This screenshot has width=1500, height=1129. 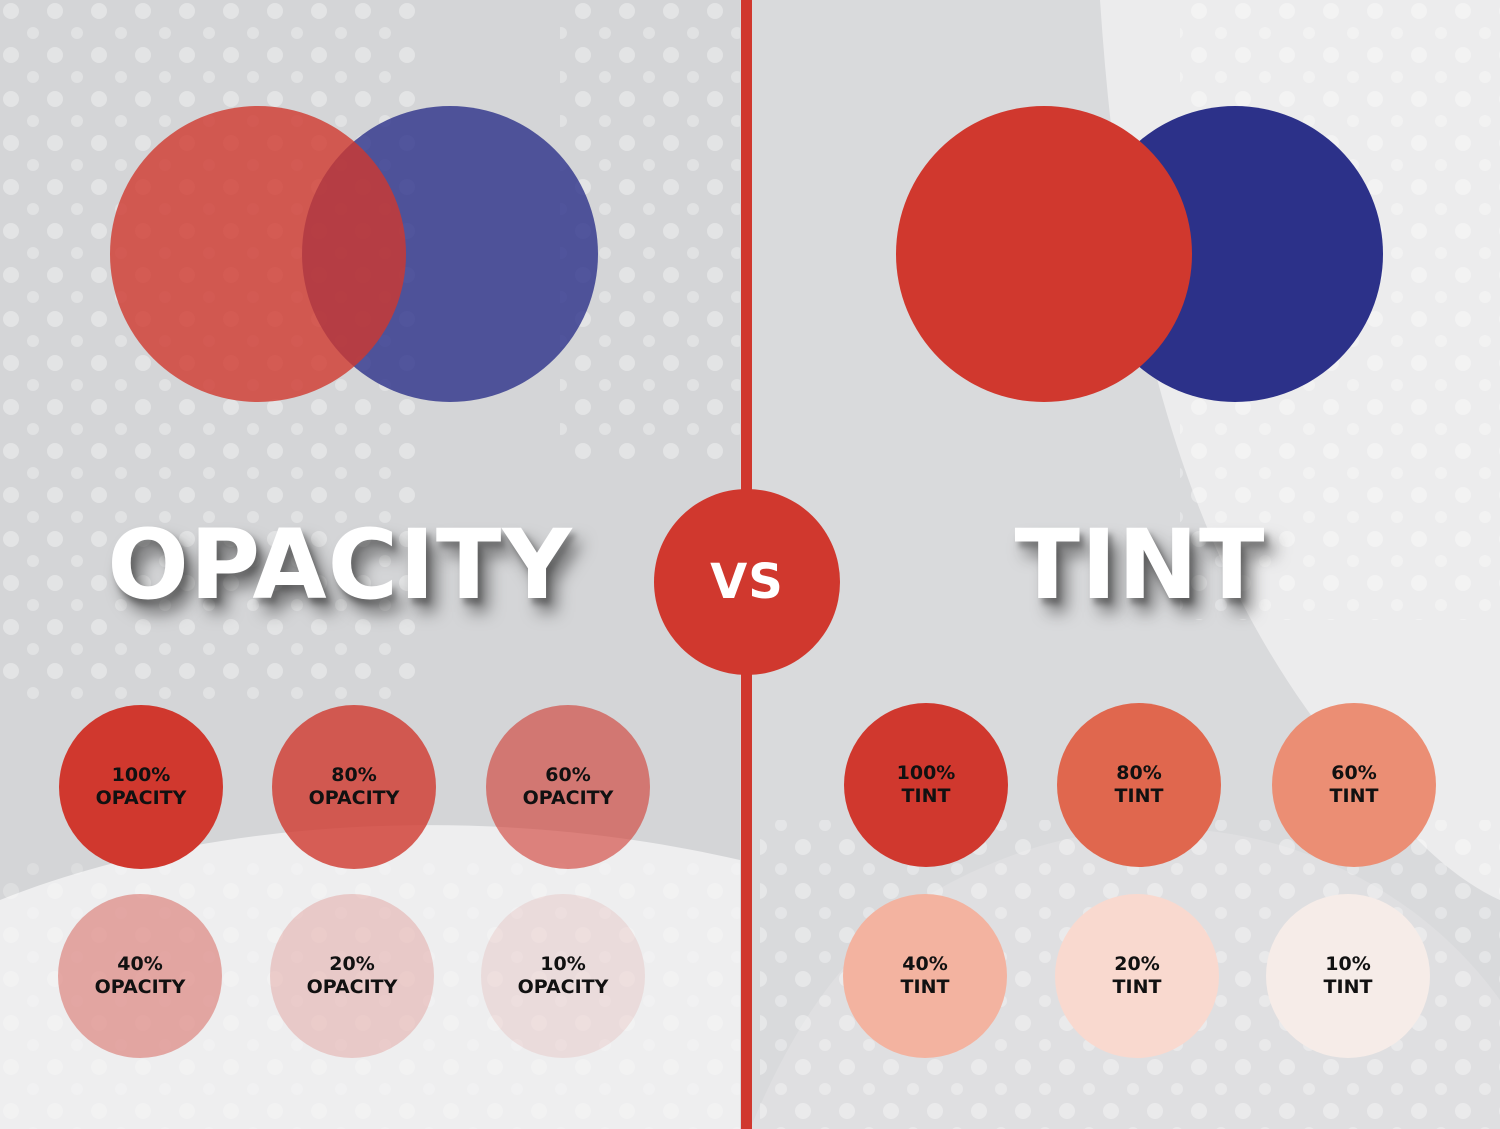 I want to click on opacity-swatch-60: 60% OPACITY, so click(x=568, y=787).